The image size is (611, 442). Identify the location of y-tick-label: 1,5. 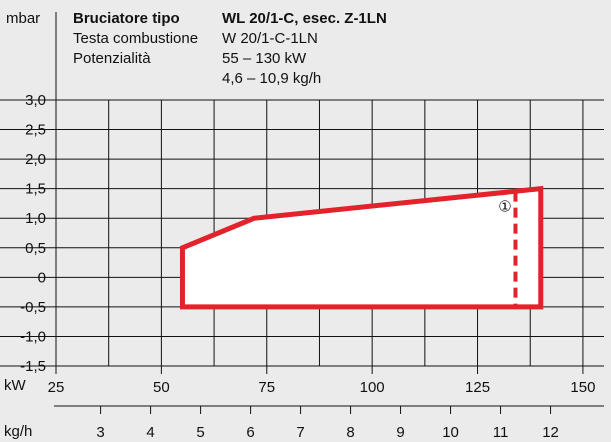
(35, 189).